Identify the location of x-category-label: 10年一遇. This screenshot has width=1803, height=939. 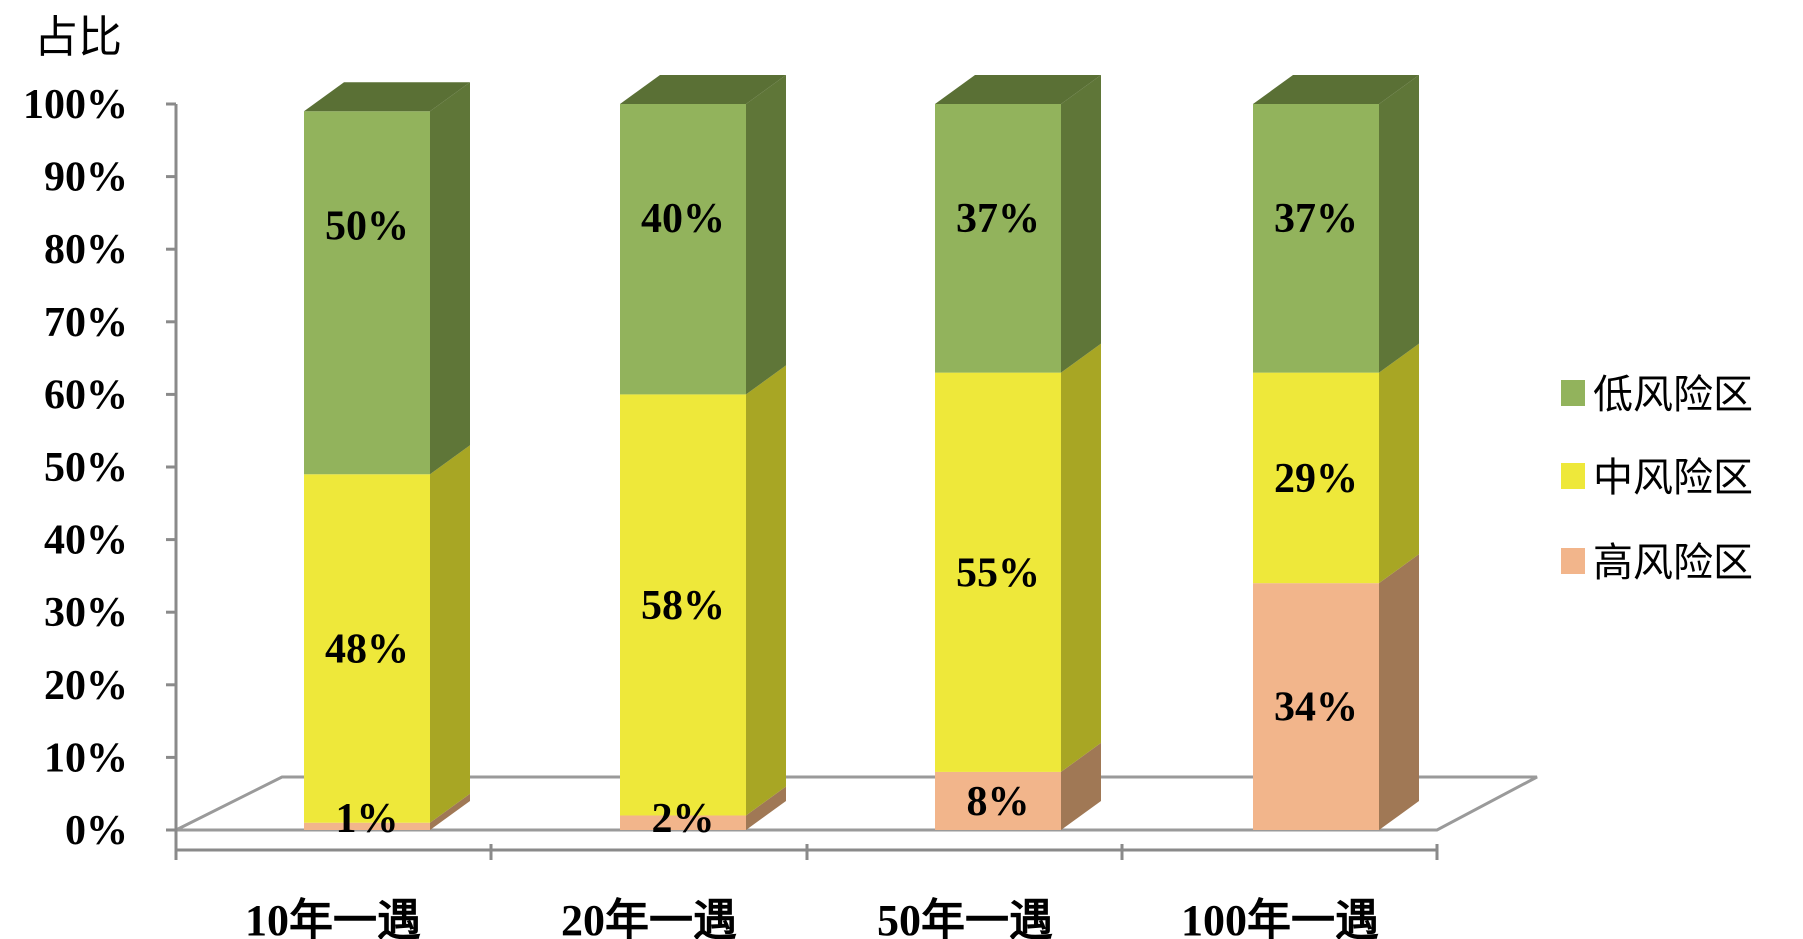
(333, 917).